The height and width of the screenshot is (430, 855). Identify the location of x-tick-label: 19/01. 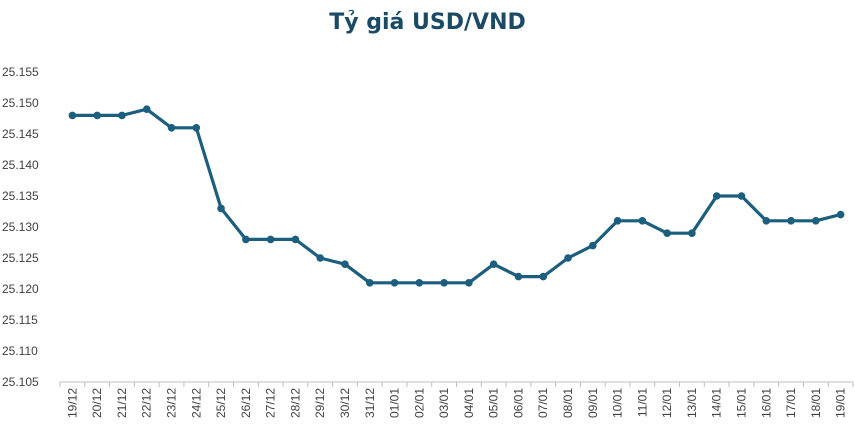
(841, 403).